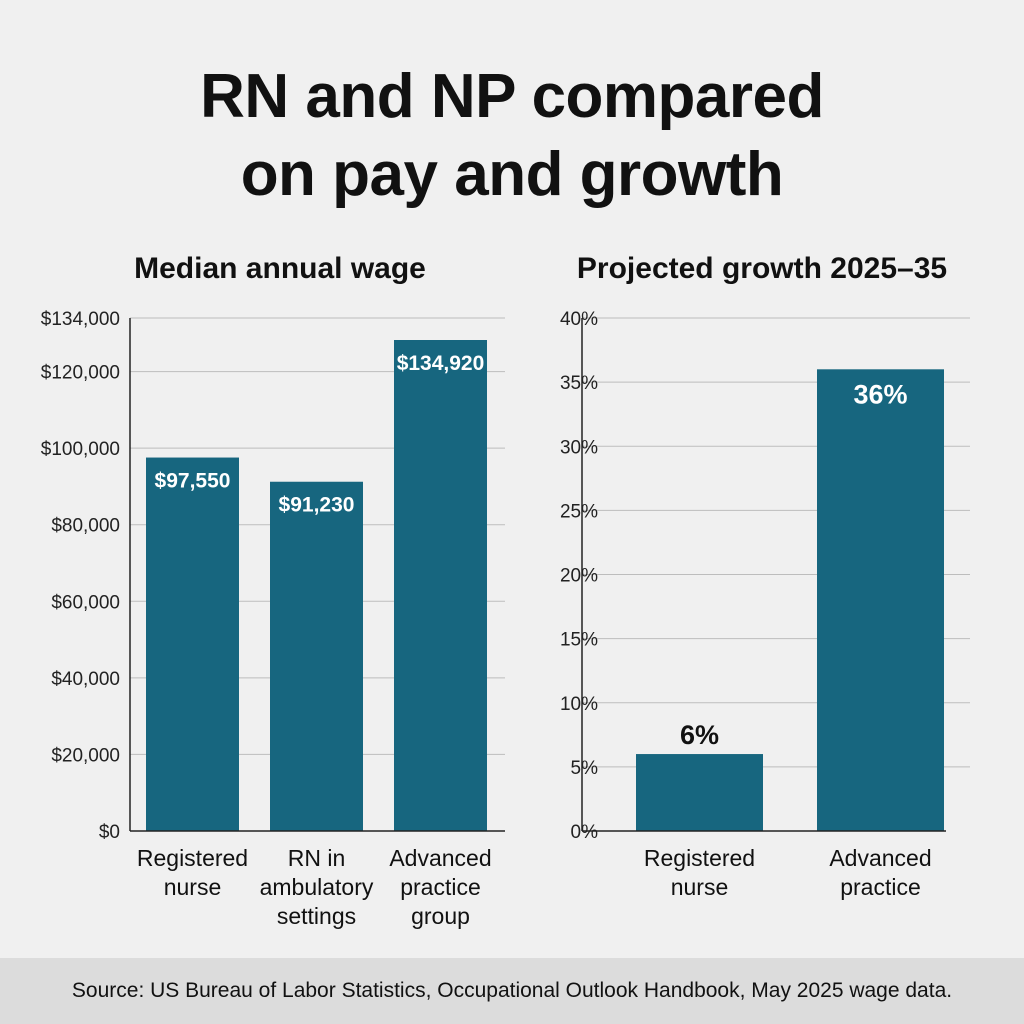 The image size is (1024, 1024). Describe the element at coordinates (80, 449) in the screenshot. I see `chart-1-y-tick-label: $100,000` at that location.